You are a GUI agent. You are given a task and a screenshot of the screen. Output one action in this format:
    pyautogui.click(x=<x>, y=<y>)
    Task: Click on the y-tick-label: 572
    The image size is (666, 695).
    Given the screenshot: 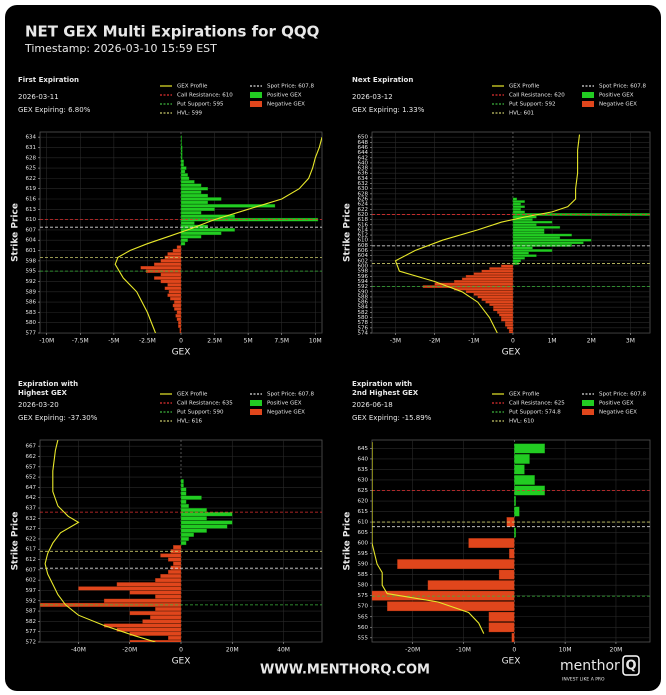 What is the action you would take?
    pyautogui.click(x=31, y=643)
    